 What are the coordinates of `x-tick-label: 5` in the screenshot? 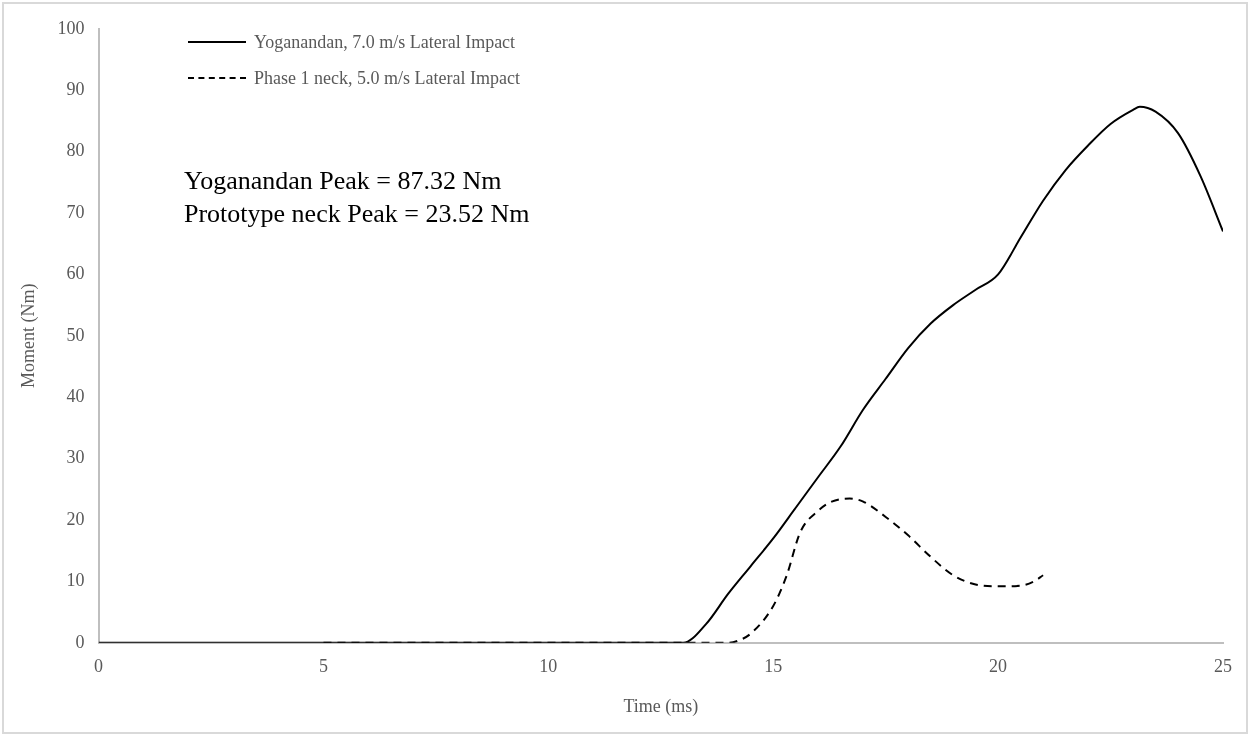 It's located at (323, 666).